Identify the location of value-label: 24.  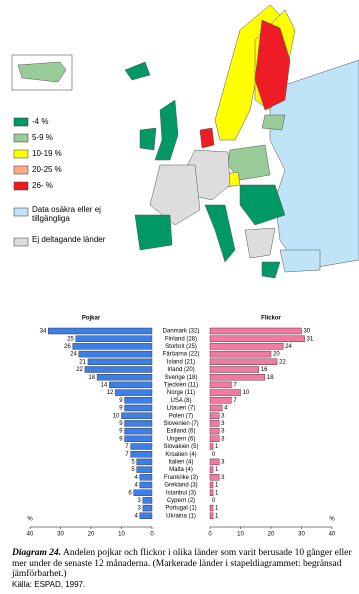
(288, 347).